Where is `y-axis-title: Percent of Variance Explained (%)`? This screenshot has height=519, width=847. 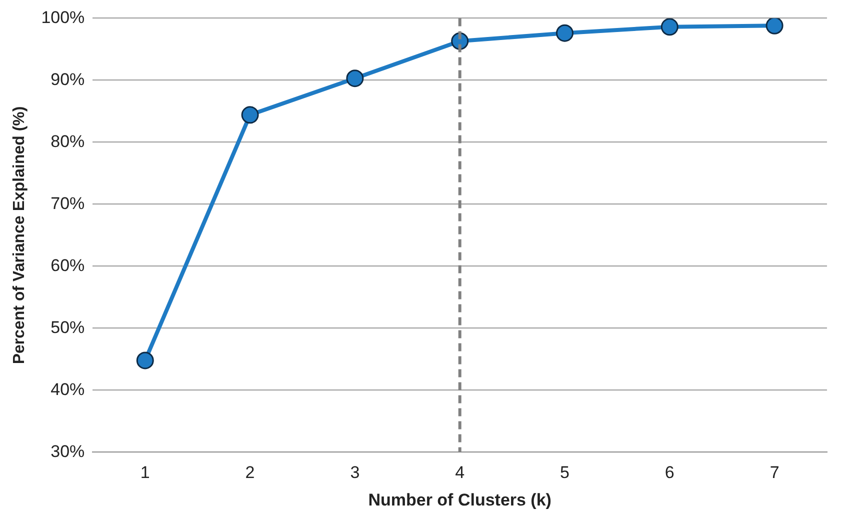
y-axis-title: Percent of Variance Explained (%) is located at coordinates (19, 235).